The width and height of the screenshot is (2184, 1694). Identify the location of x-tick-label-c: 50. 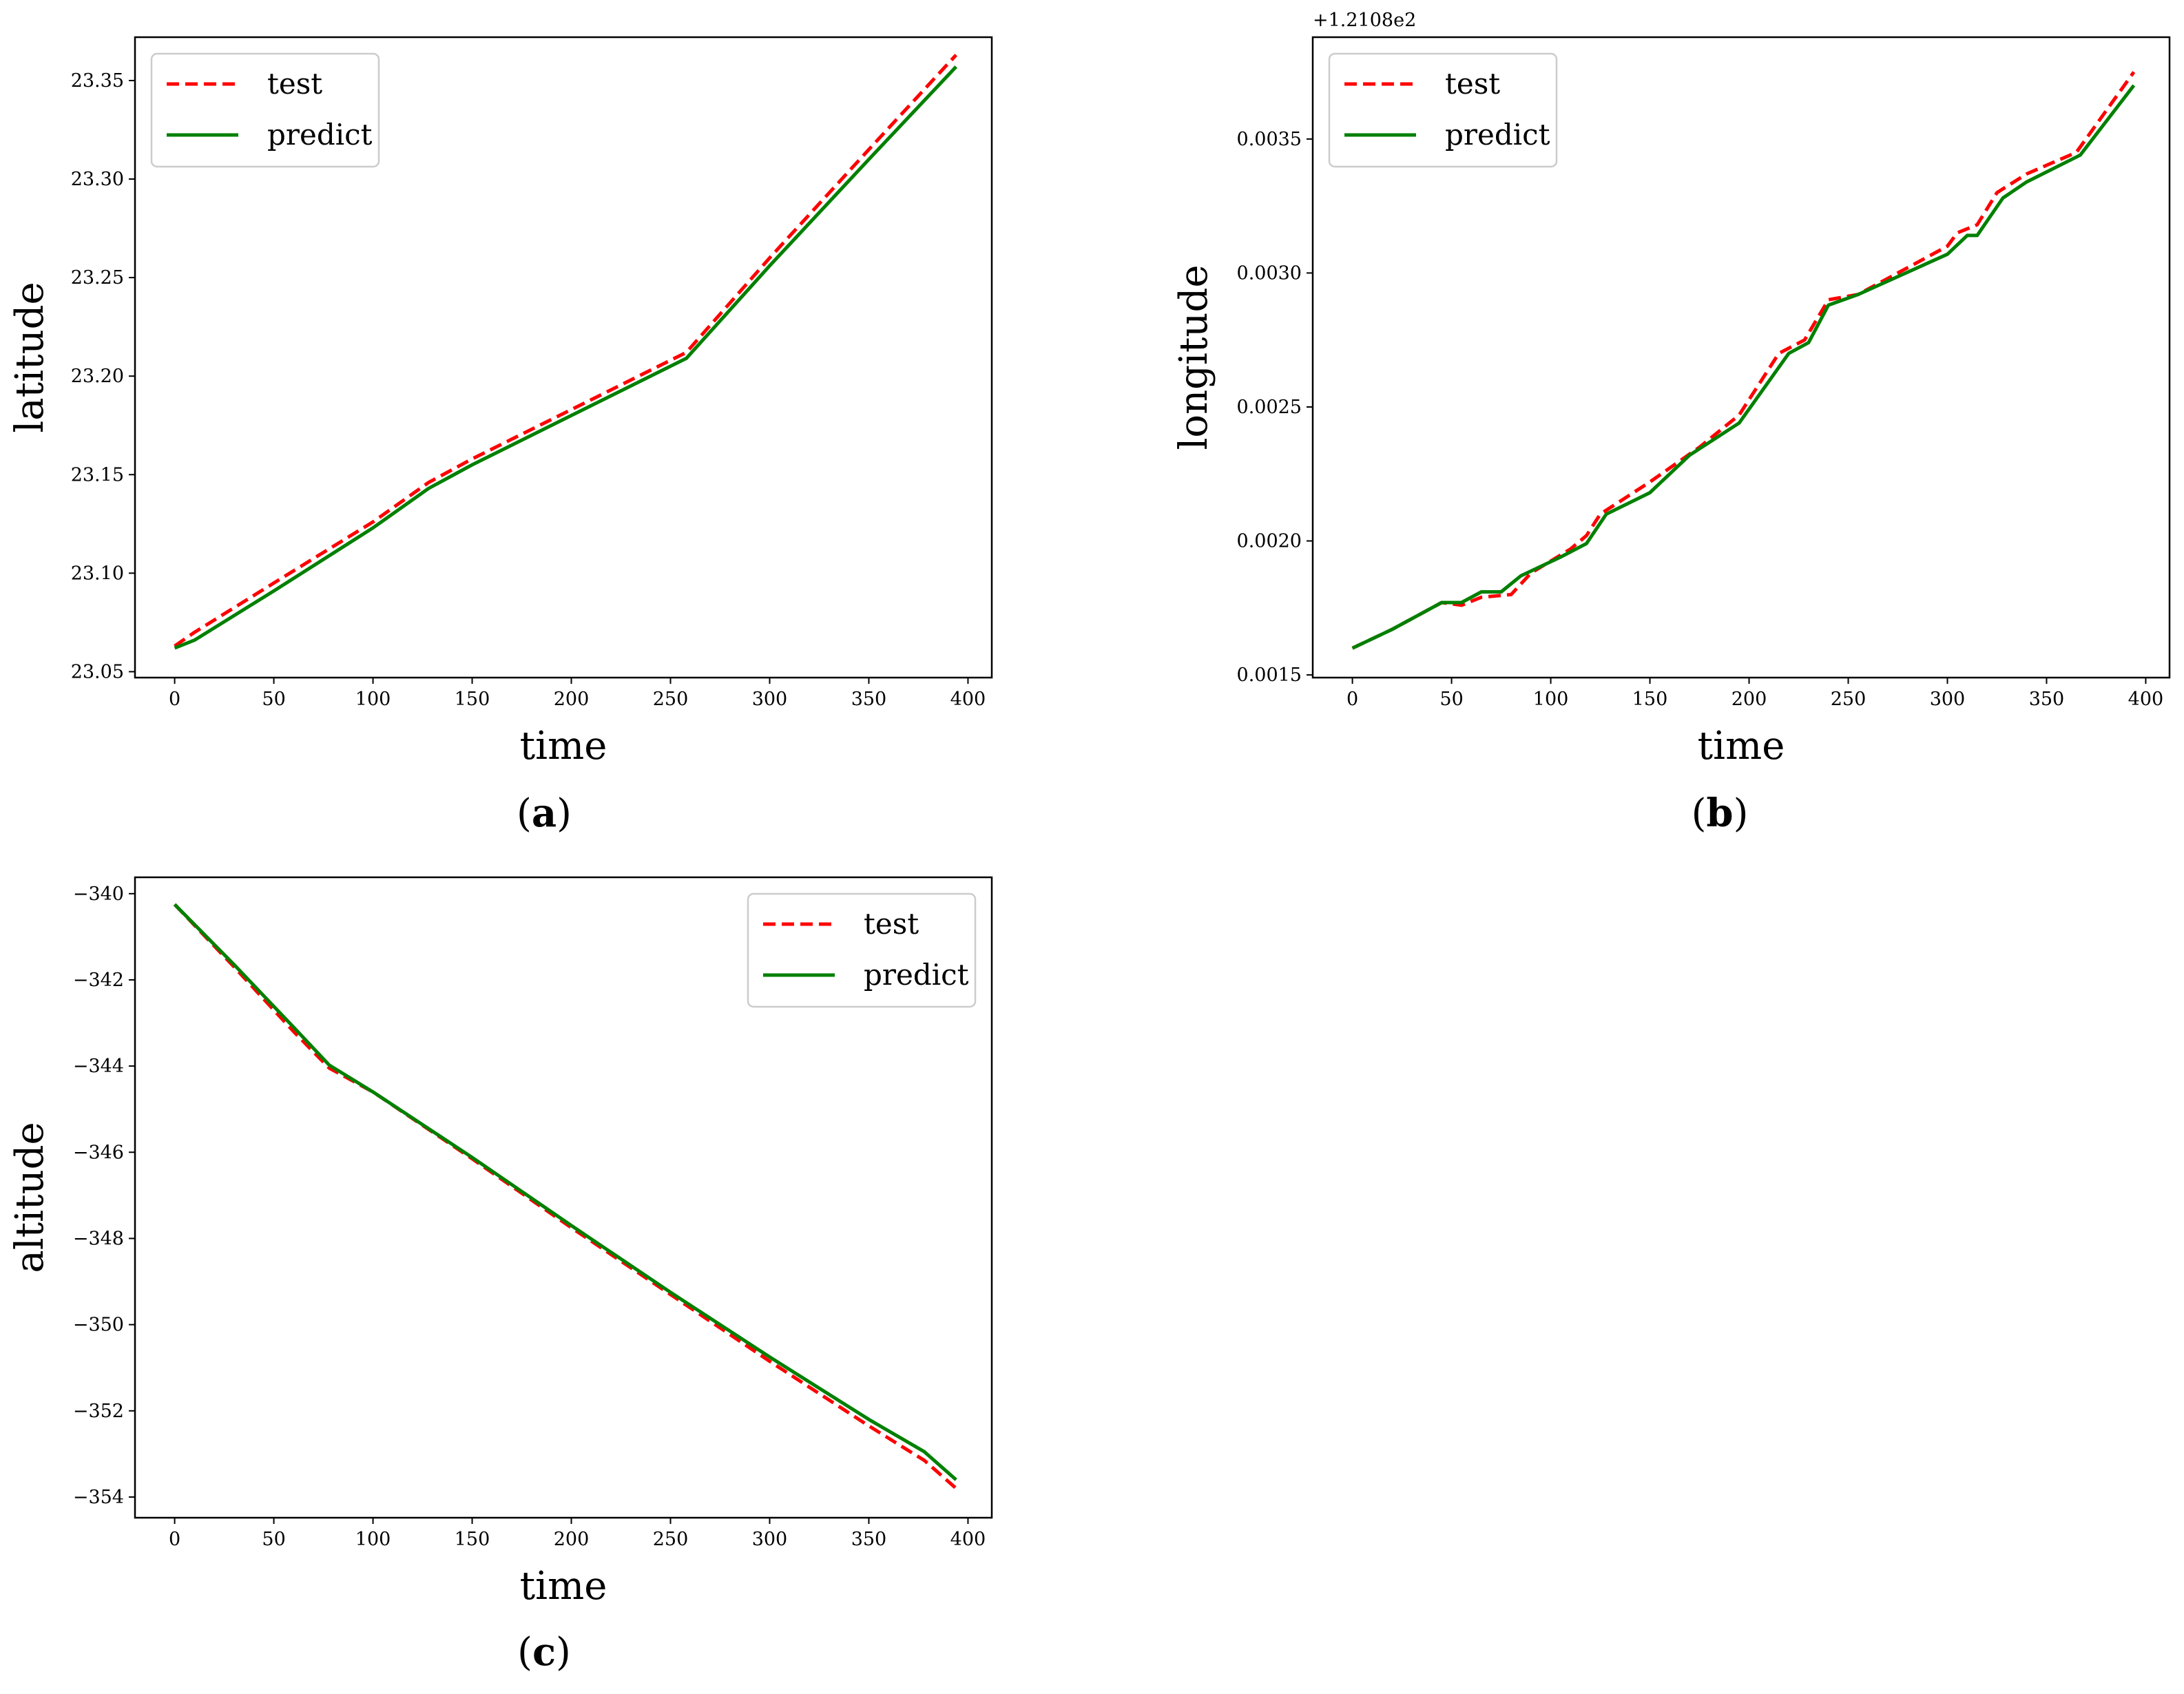
(273, 1540).